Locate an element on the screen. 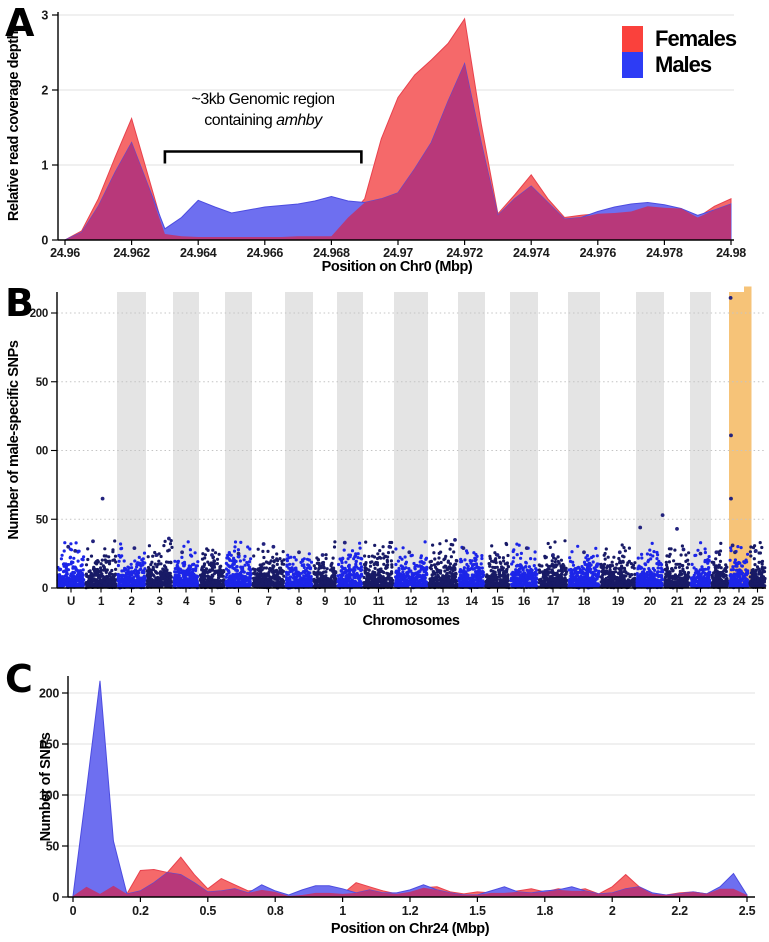 This screenshot has height=942, width=769. b-x-tick-label: 9 is located at coordinates (325, 602).